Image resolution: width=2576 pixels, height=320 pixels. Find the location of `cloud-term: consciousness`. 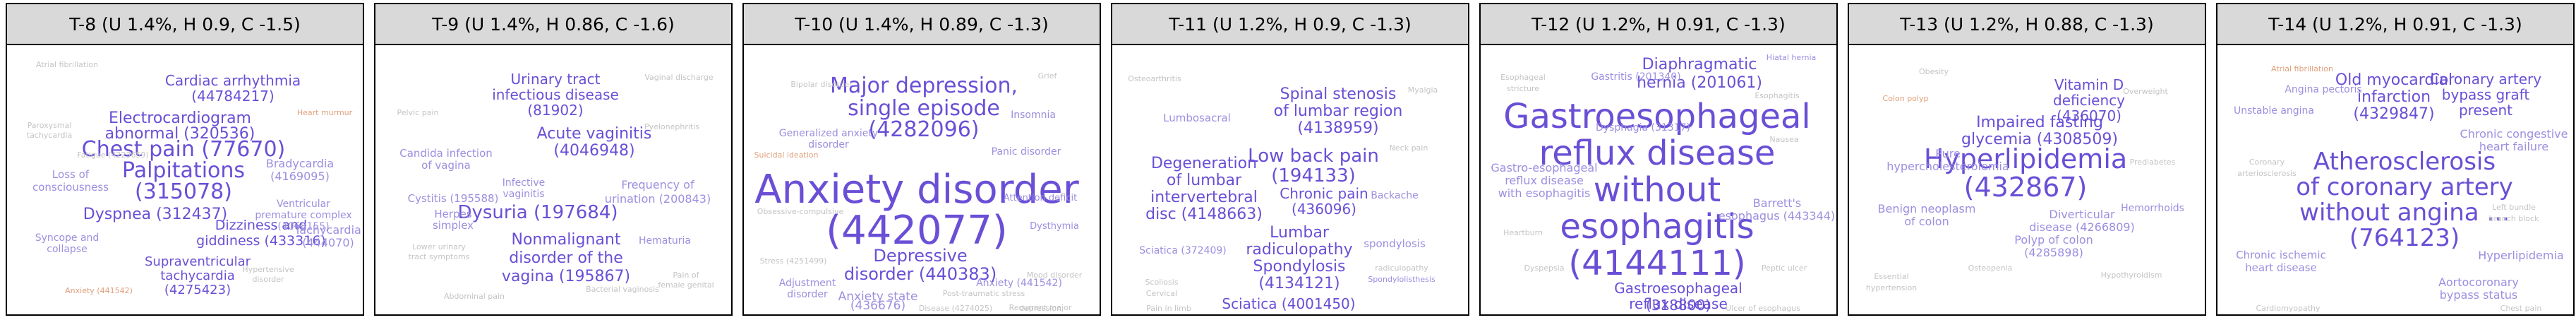

cloud-term: consciousness is located at coordinates (70, 188).